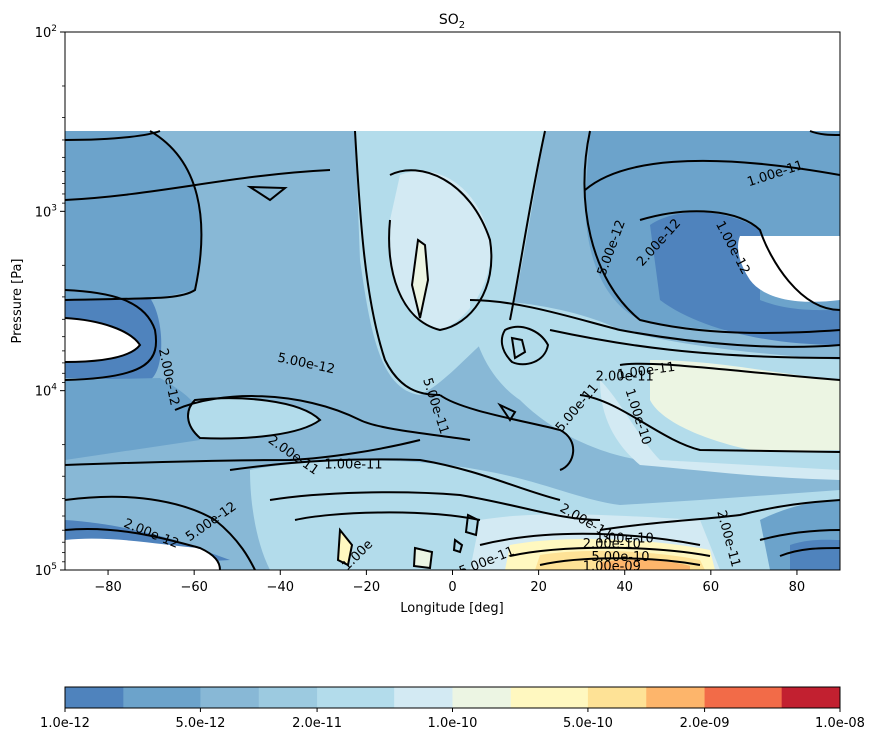 The height and width of the screenshot is (739, 880). Describe the element at coordinates (612, 566) in the screenshot. I see `contour-label: 1.00e-09` at that location.